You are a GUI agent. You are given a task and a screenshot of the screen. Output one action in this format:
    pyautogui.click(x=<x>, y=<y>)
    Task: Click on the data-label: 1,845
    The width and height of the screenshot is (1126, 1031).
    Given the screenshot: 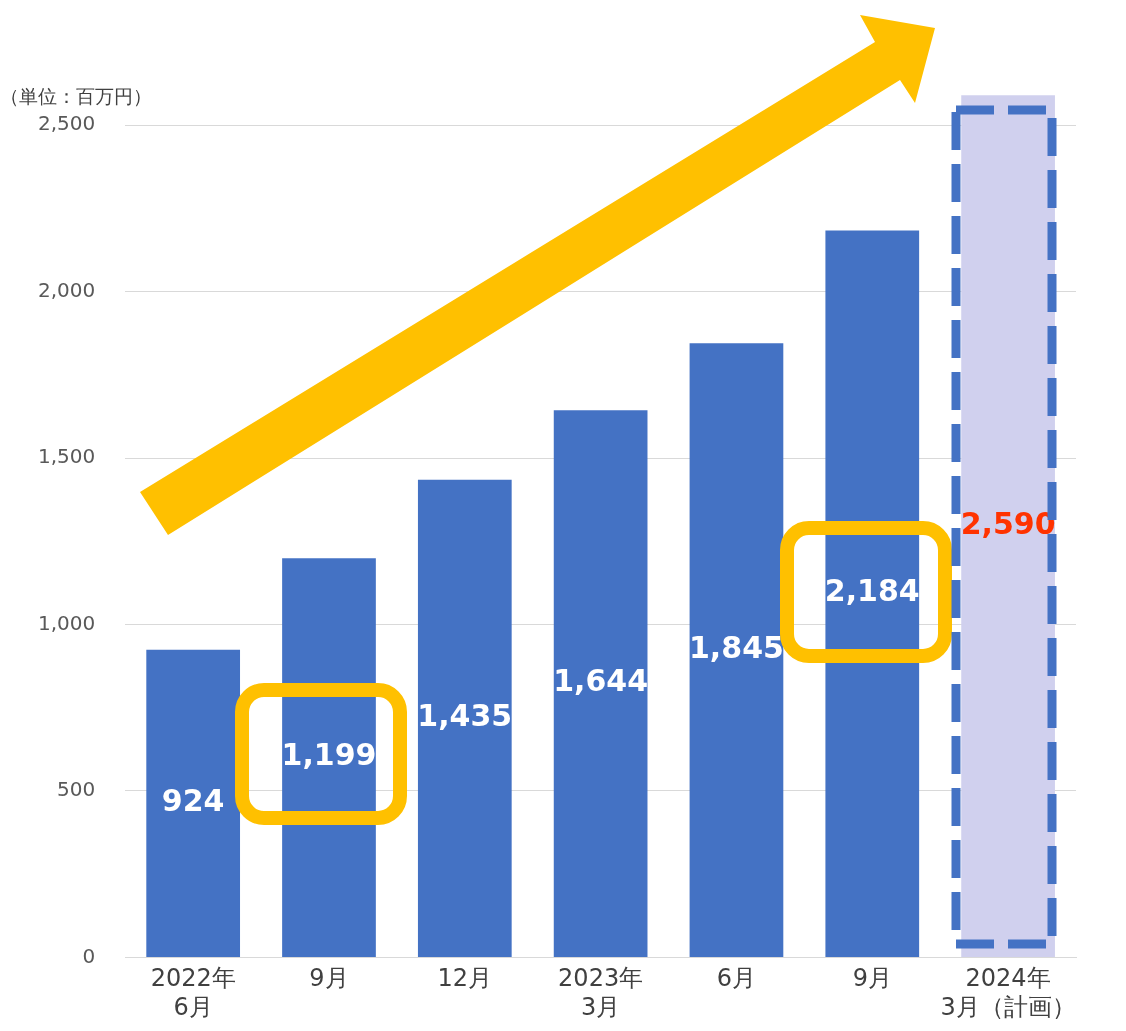 What is the action you would take?
    pyautogui.click(x=736, y=647)
    